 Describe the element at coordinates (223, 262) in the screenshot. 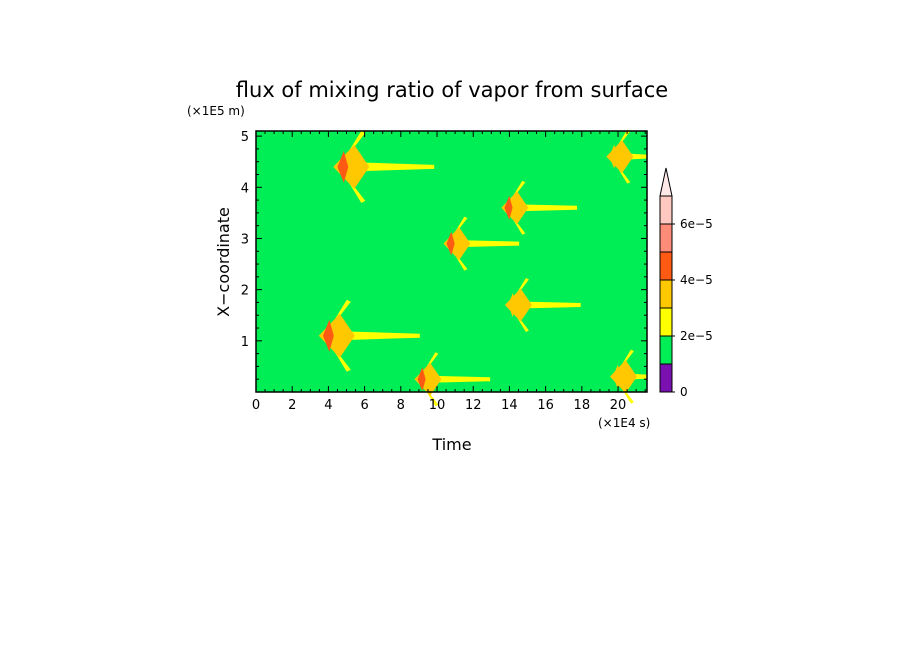

I see `y-axis-label: X−coordinate` at that location.